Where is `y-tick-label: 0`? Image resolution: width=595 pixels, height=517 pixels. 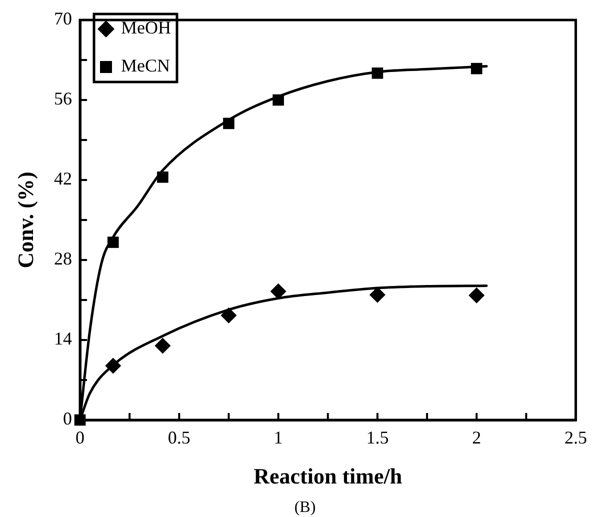
y-tick-label: 0 is located at coordinates (67, 418).